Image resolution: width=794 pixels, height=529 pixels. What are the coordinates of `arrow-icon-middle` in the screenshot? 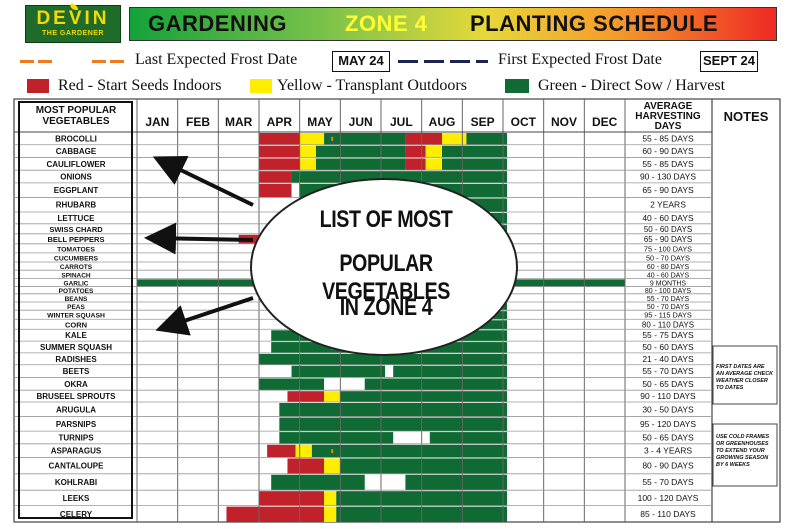 It's located at (199, 238).